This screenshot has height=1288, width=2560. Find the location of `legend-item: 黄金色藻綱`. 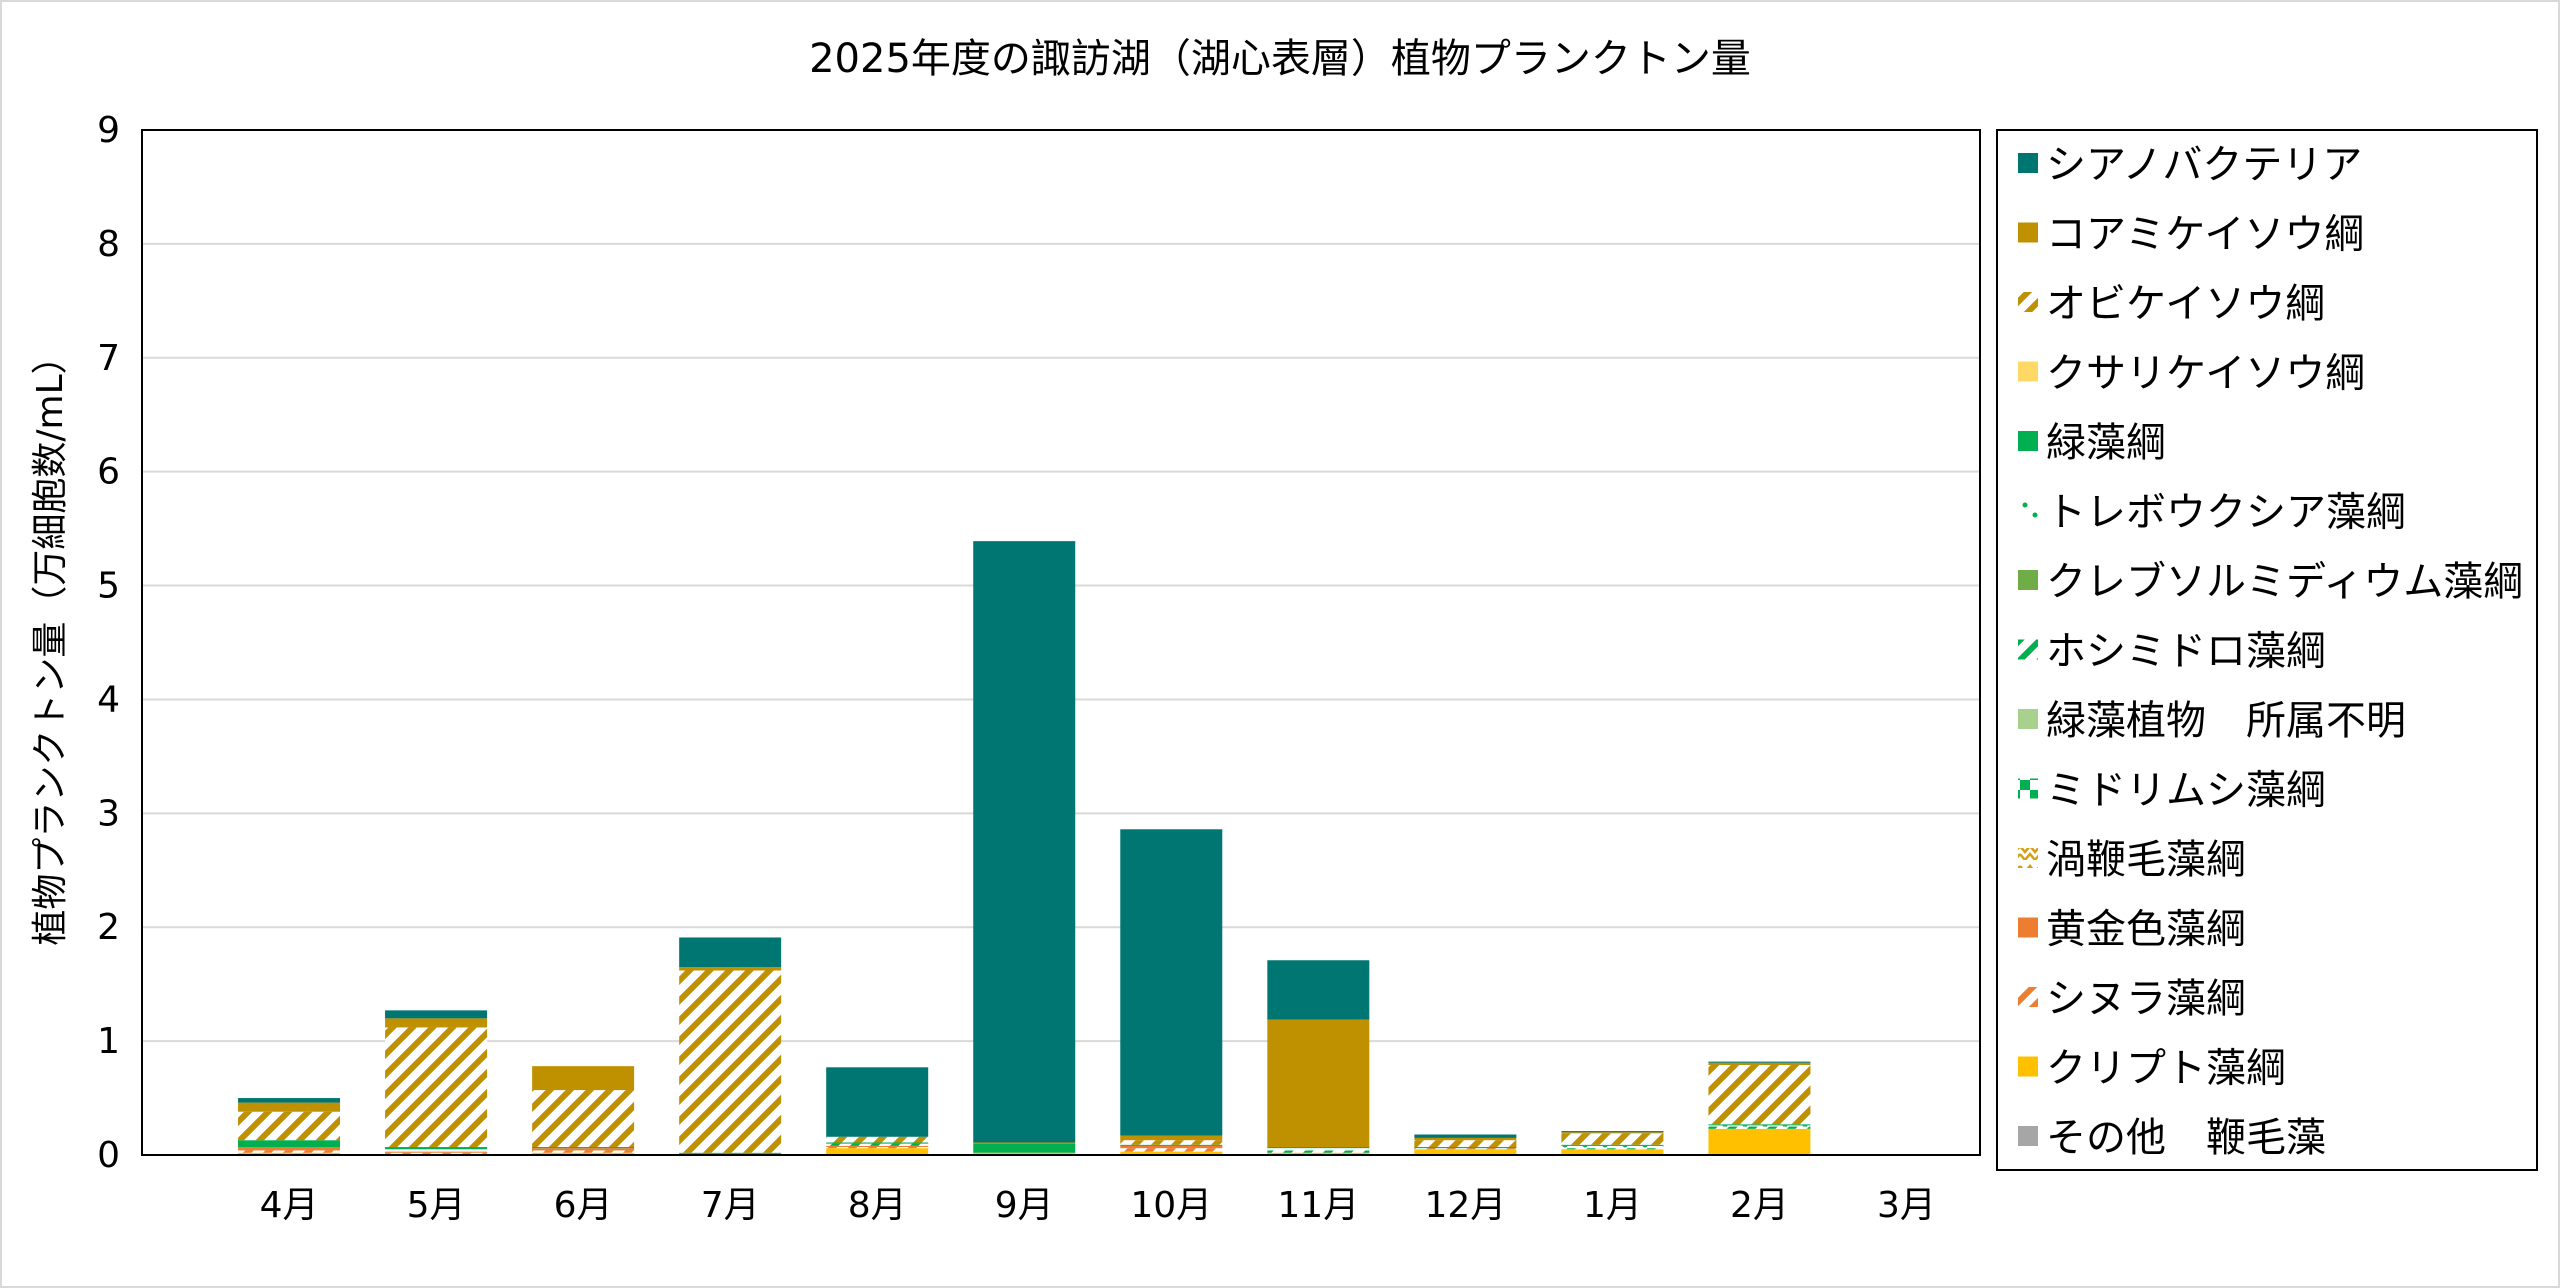

legend-item: 黄金色藻綱 is located at coordinates (2132, 930).